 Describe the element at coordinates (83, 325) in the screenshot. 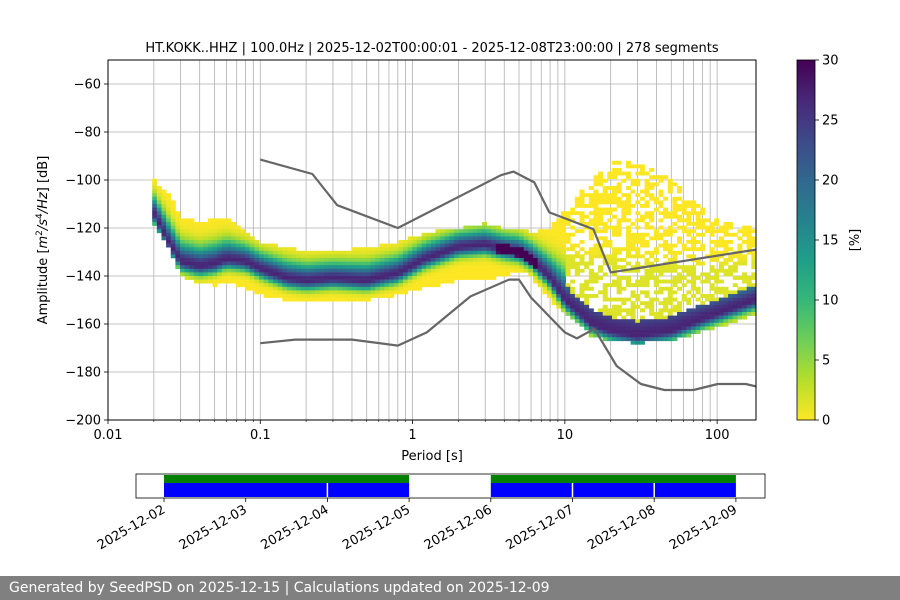

I see `y-tick-label: −160` at that location.